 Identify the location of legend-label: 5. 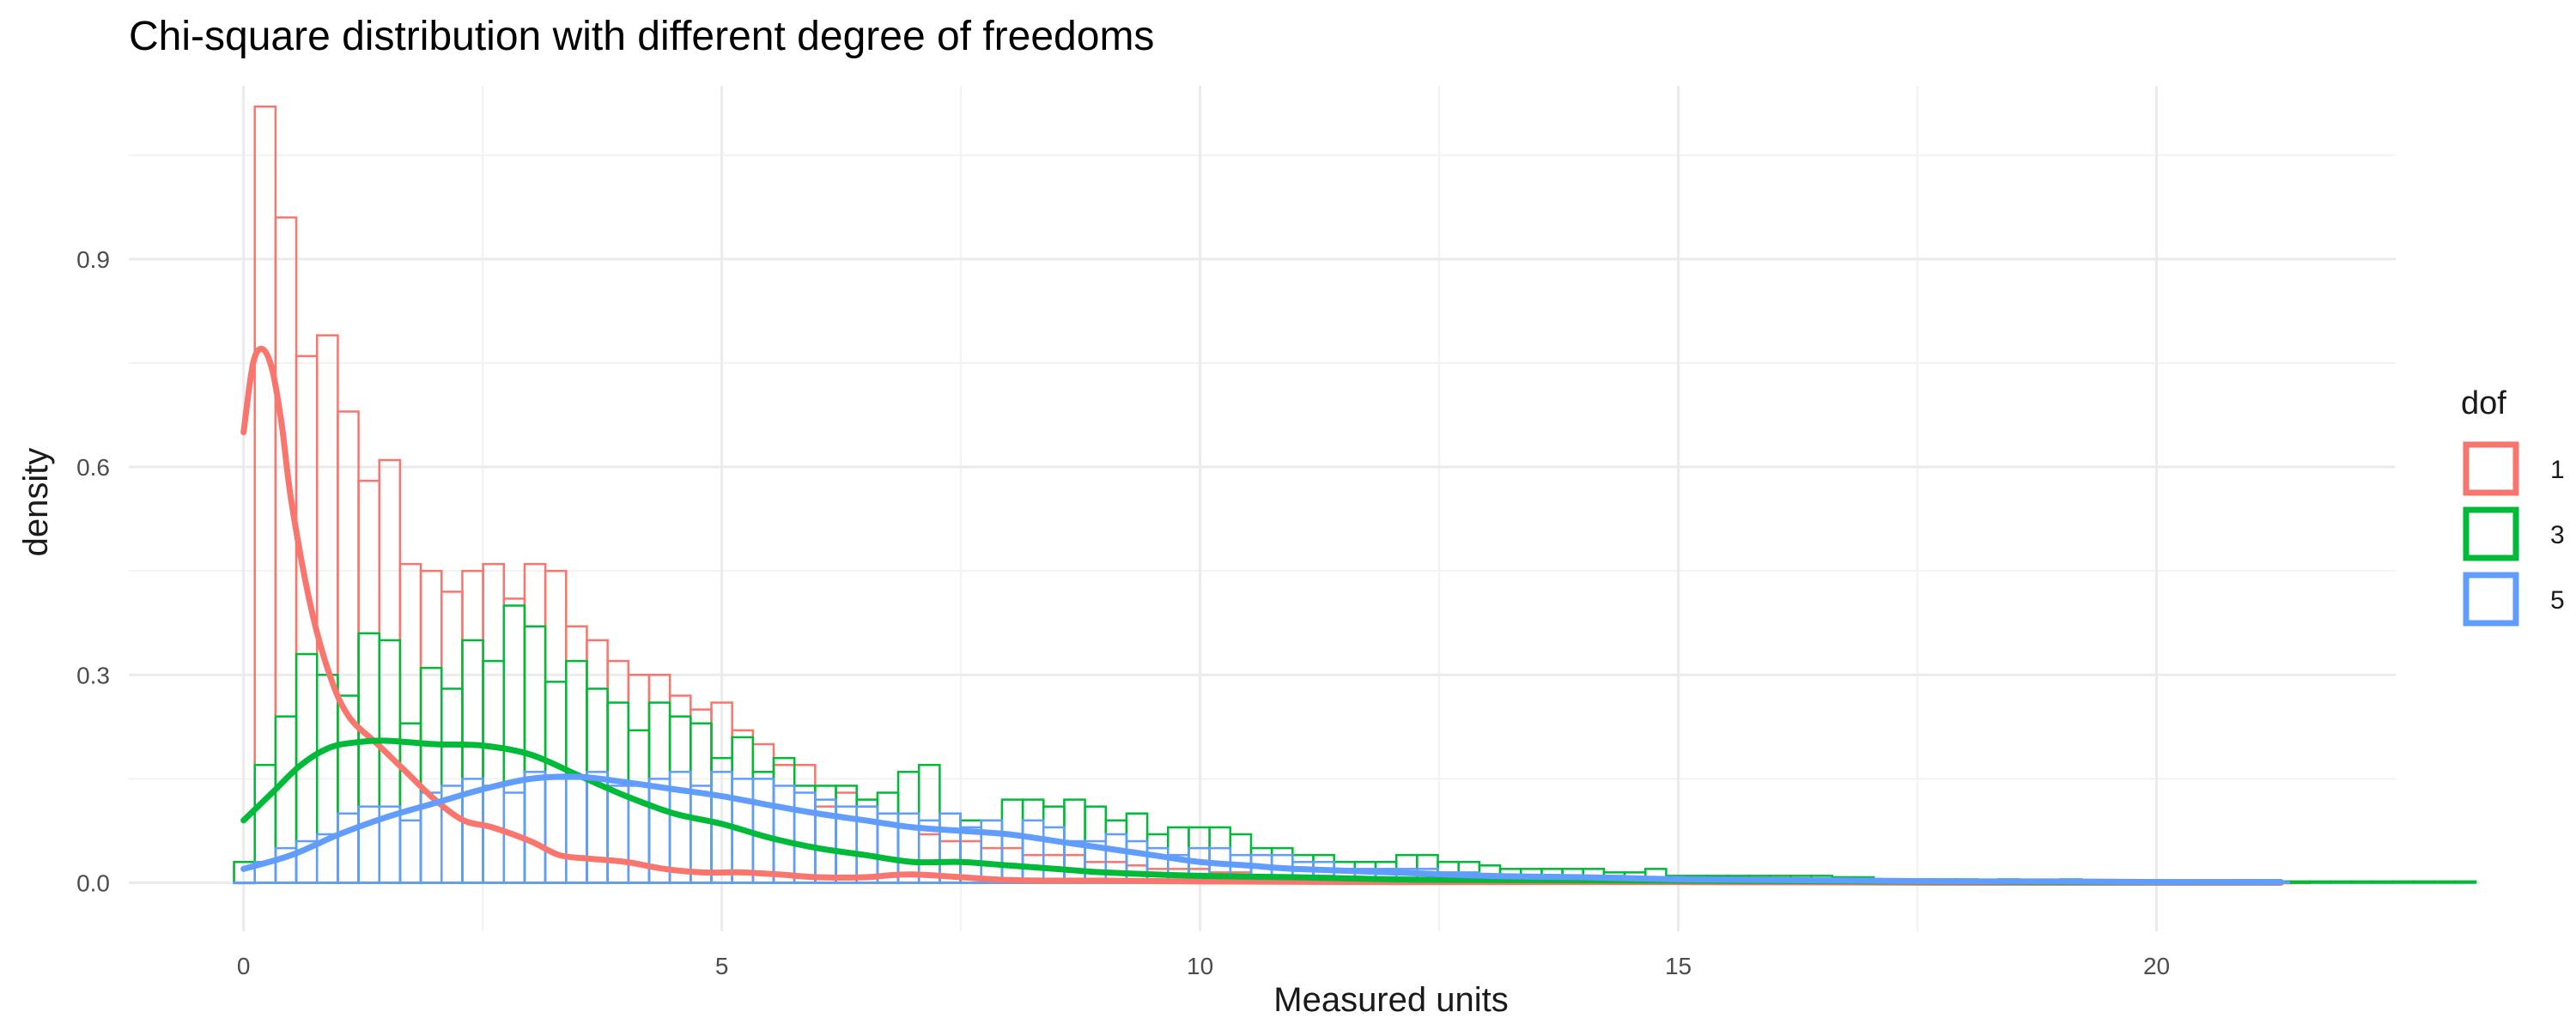
(2558, 600).